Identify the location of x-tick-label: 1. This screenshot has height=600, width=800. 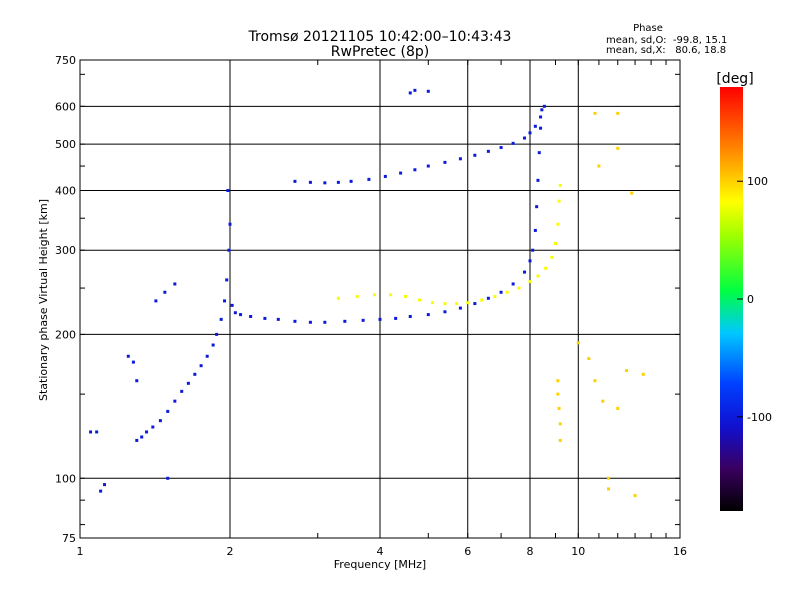
(80, 551).